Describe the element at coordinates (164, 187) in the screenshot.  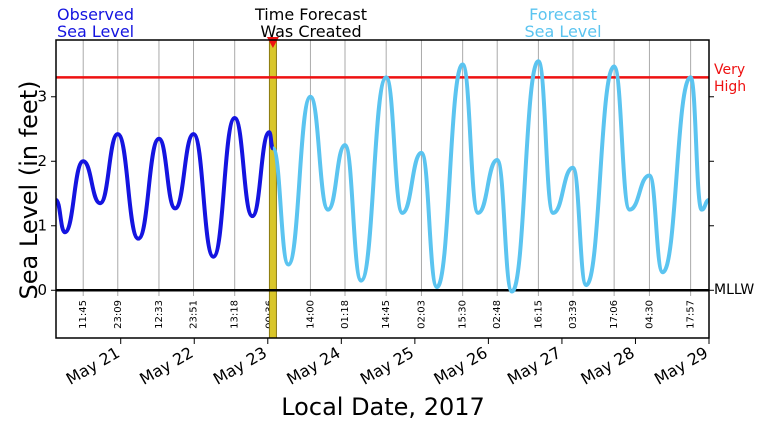
I see `series-line` at that location.